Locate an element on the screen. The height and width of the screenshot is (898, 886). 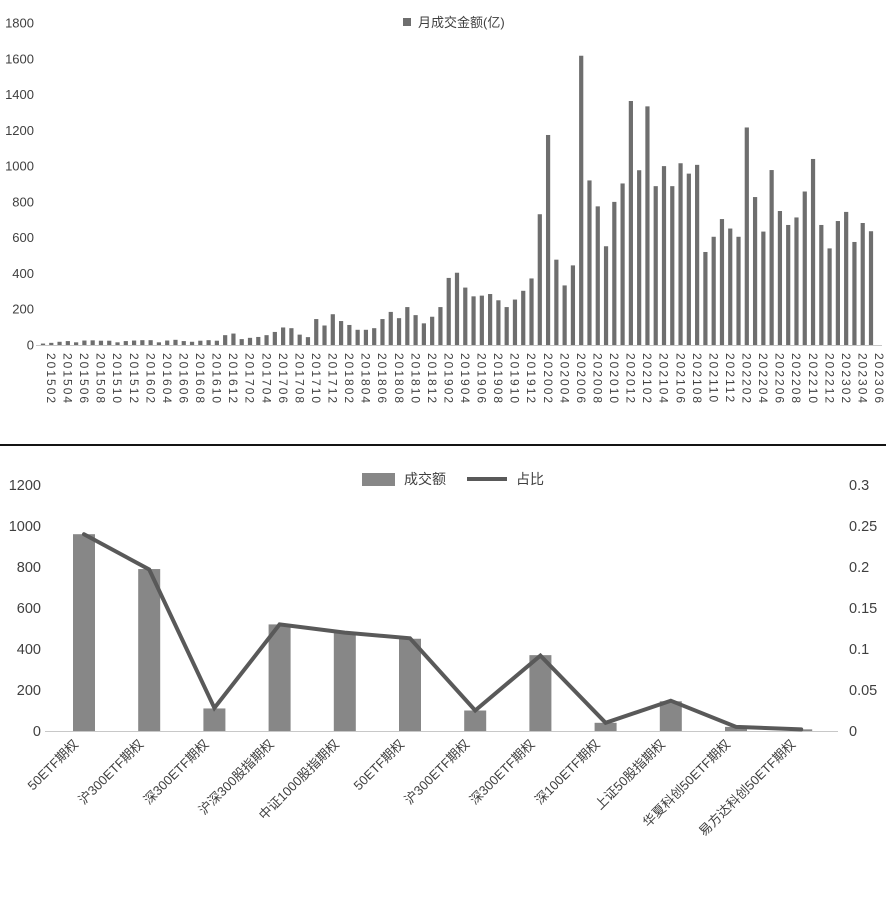
x-axis-tick-label: 202302 is located at coordinates (846, 379).